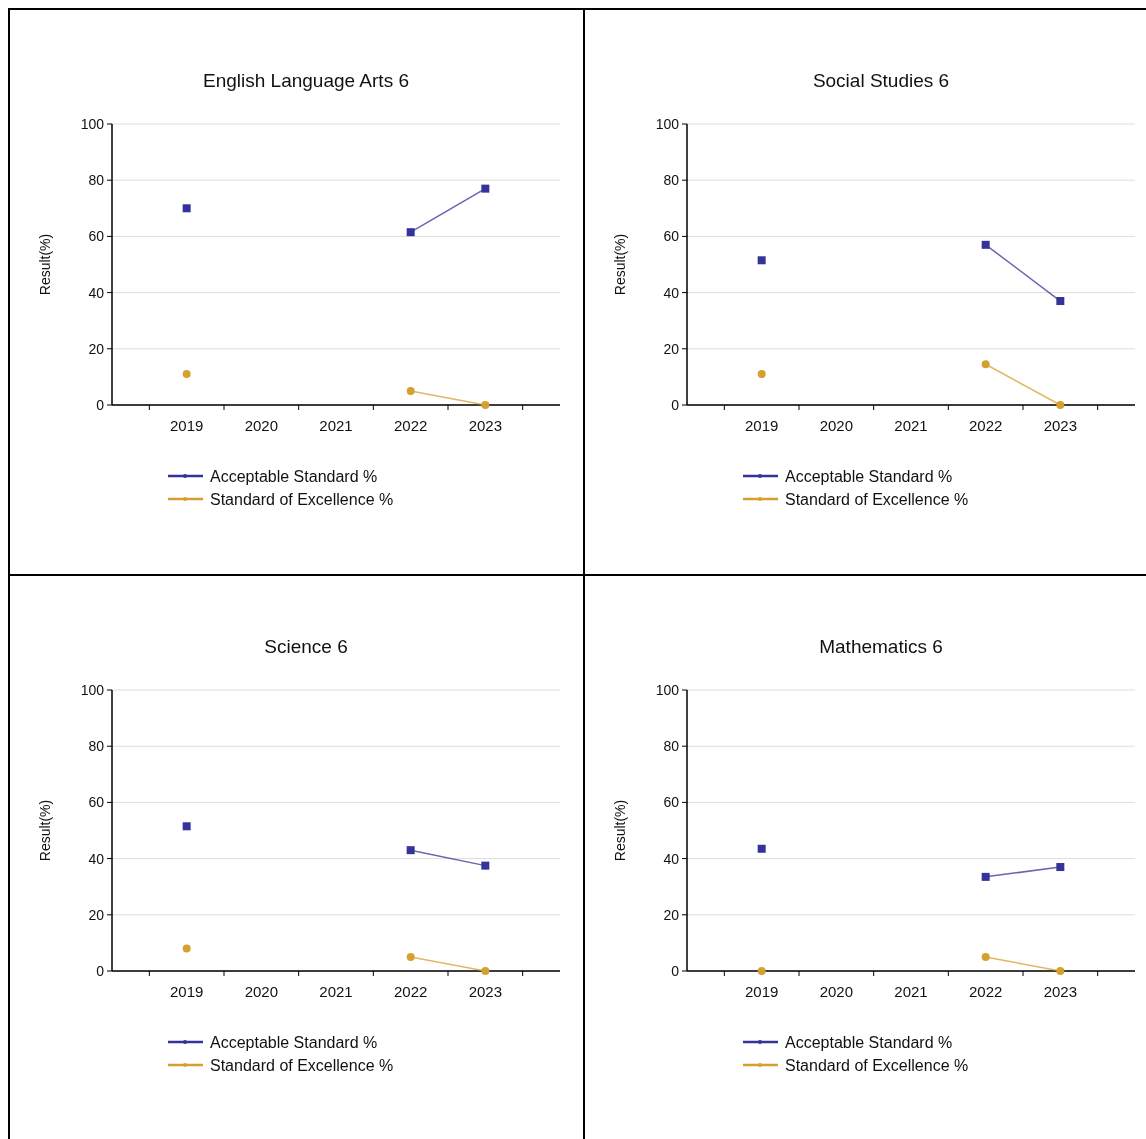  What do you see at coordinates (881, 646) in the screenshot?
I see `chart-title: Mathematics 6` at bounding box center [881, 646].